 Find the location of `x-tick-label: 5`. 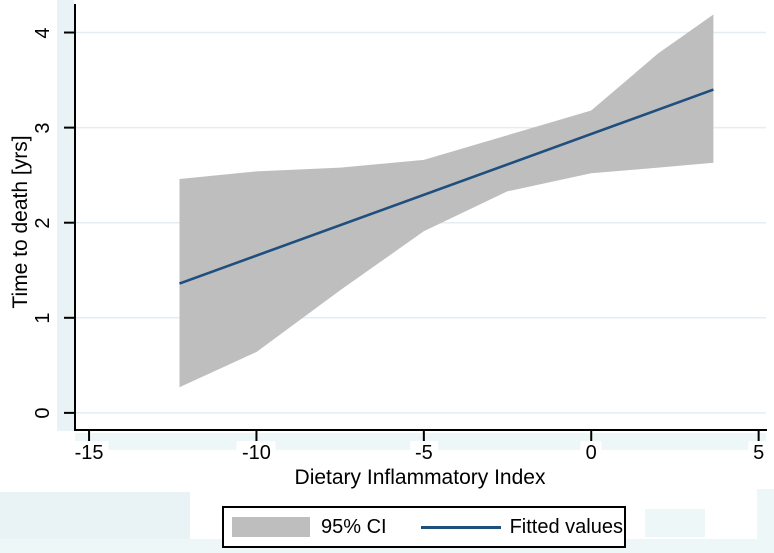

x-tick-label: 5 is located at coordinates (759, 453).